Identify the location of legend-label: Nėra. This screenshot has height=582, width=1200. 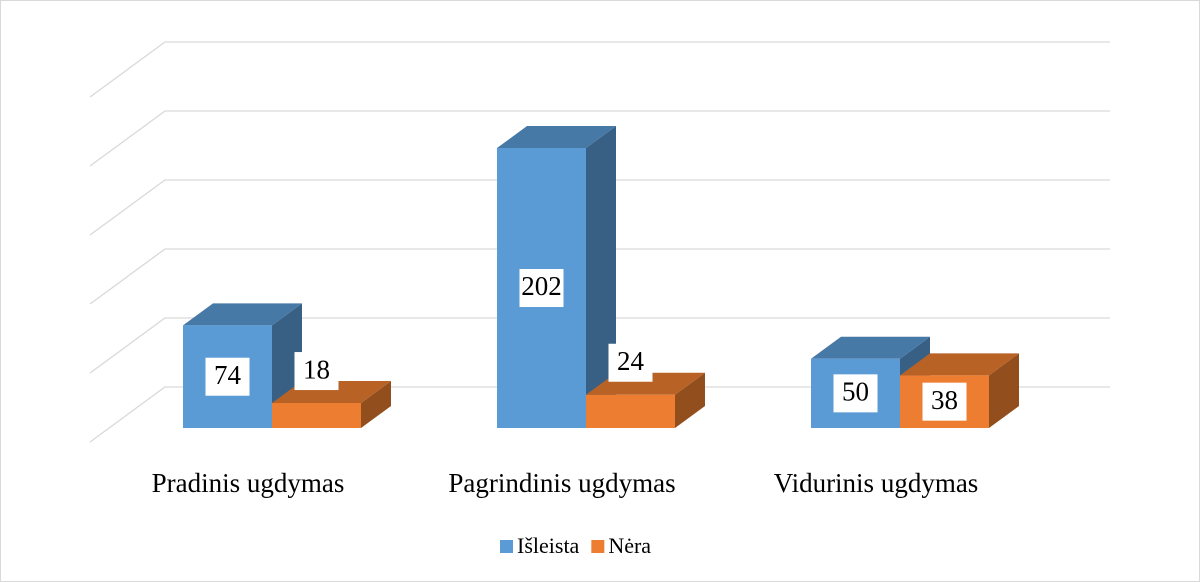
(629, 545).